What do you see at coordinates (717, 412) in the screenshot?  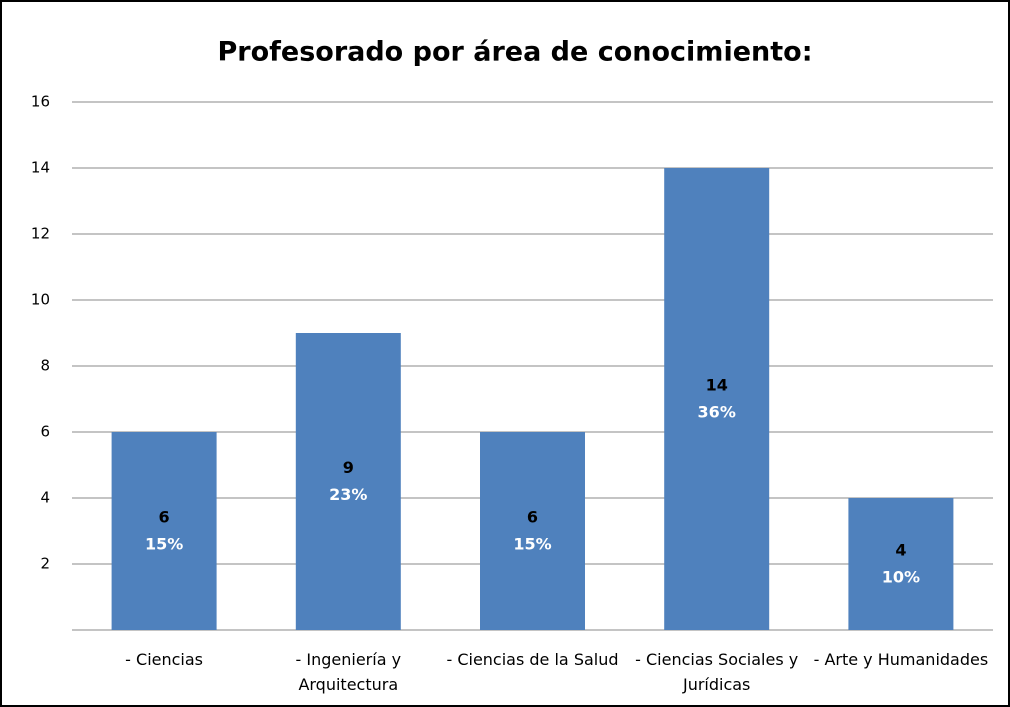 I see `percent-label: 36%` at bounding box center [717, 412].